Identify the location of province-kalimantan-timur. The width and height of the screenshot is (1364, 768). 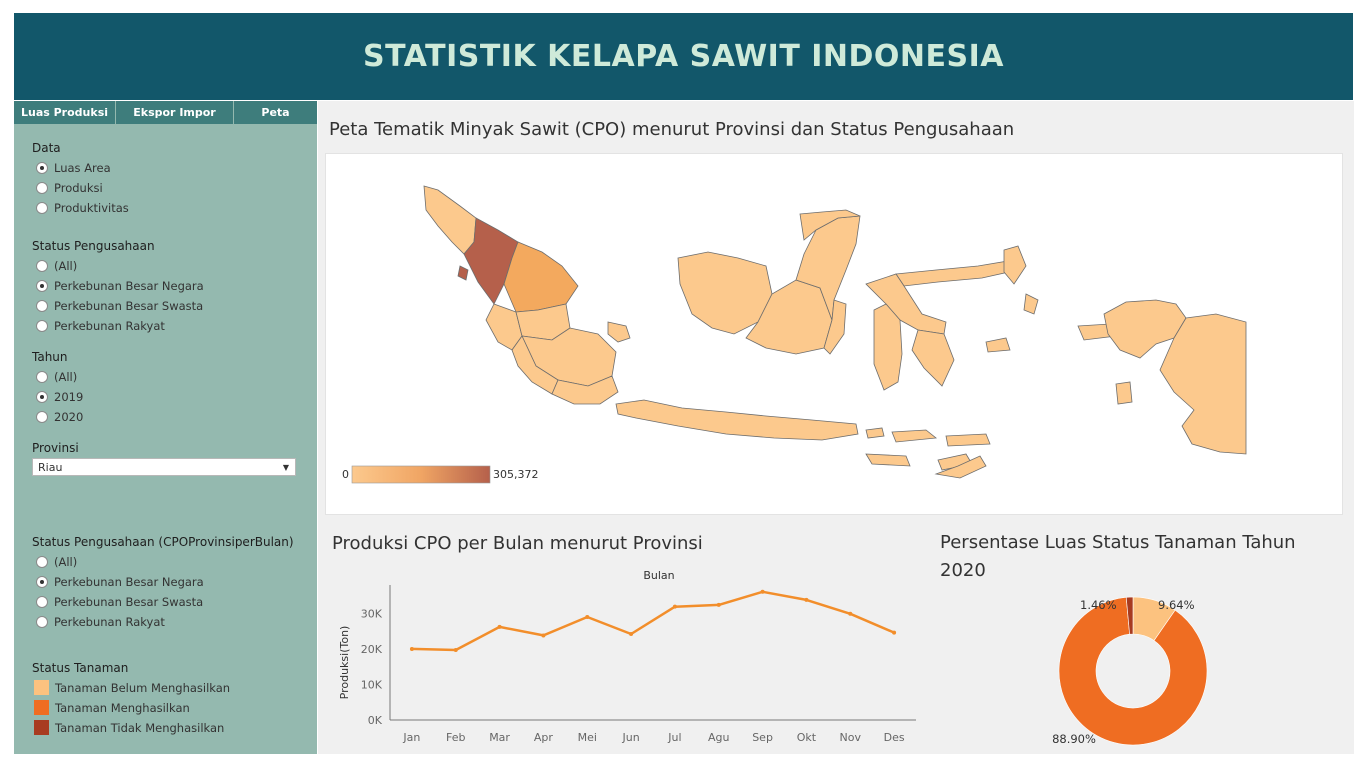
(828, 268).